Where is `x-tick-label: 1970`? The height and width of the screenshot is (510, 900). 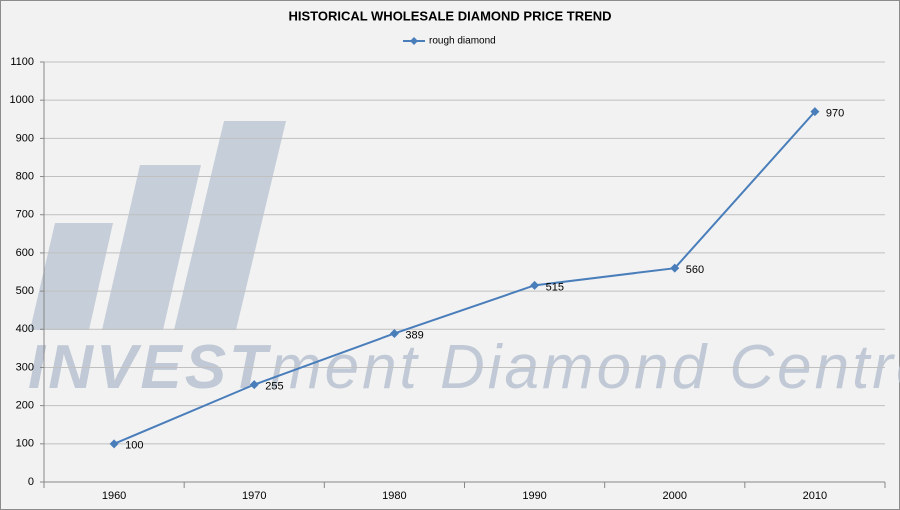
x-tick-label: 1970 is located at coordinates (254, 496).